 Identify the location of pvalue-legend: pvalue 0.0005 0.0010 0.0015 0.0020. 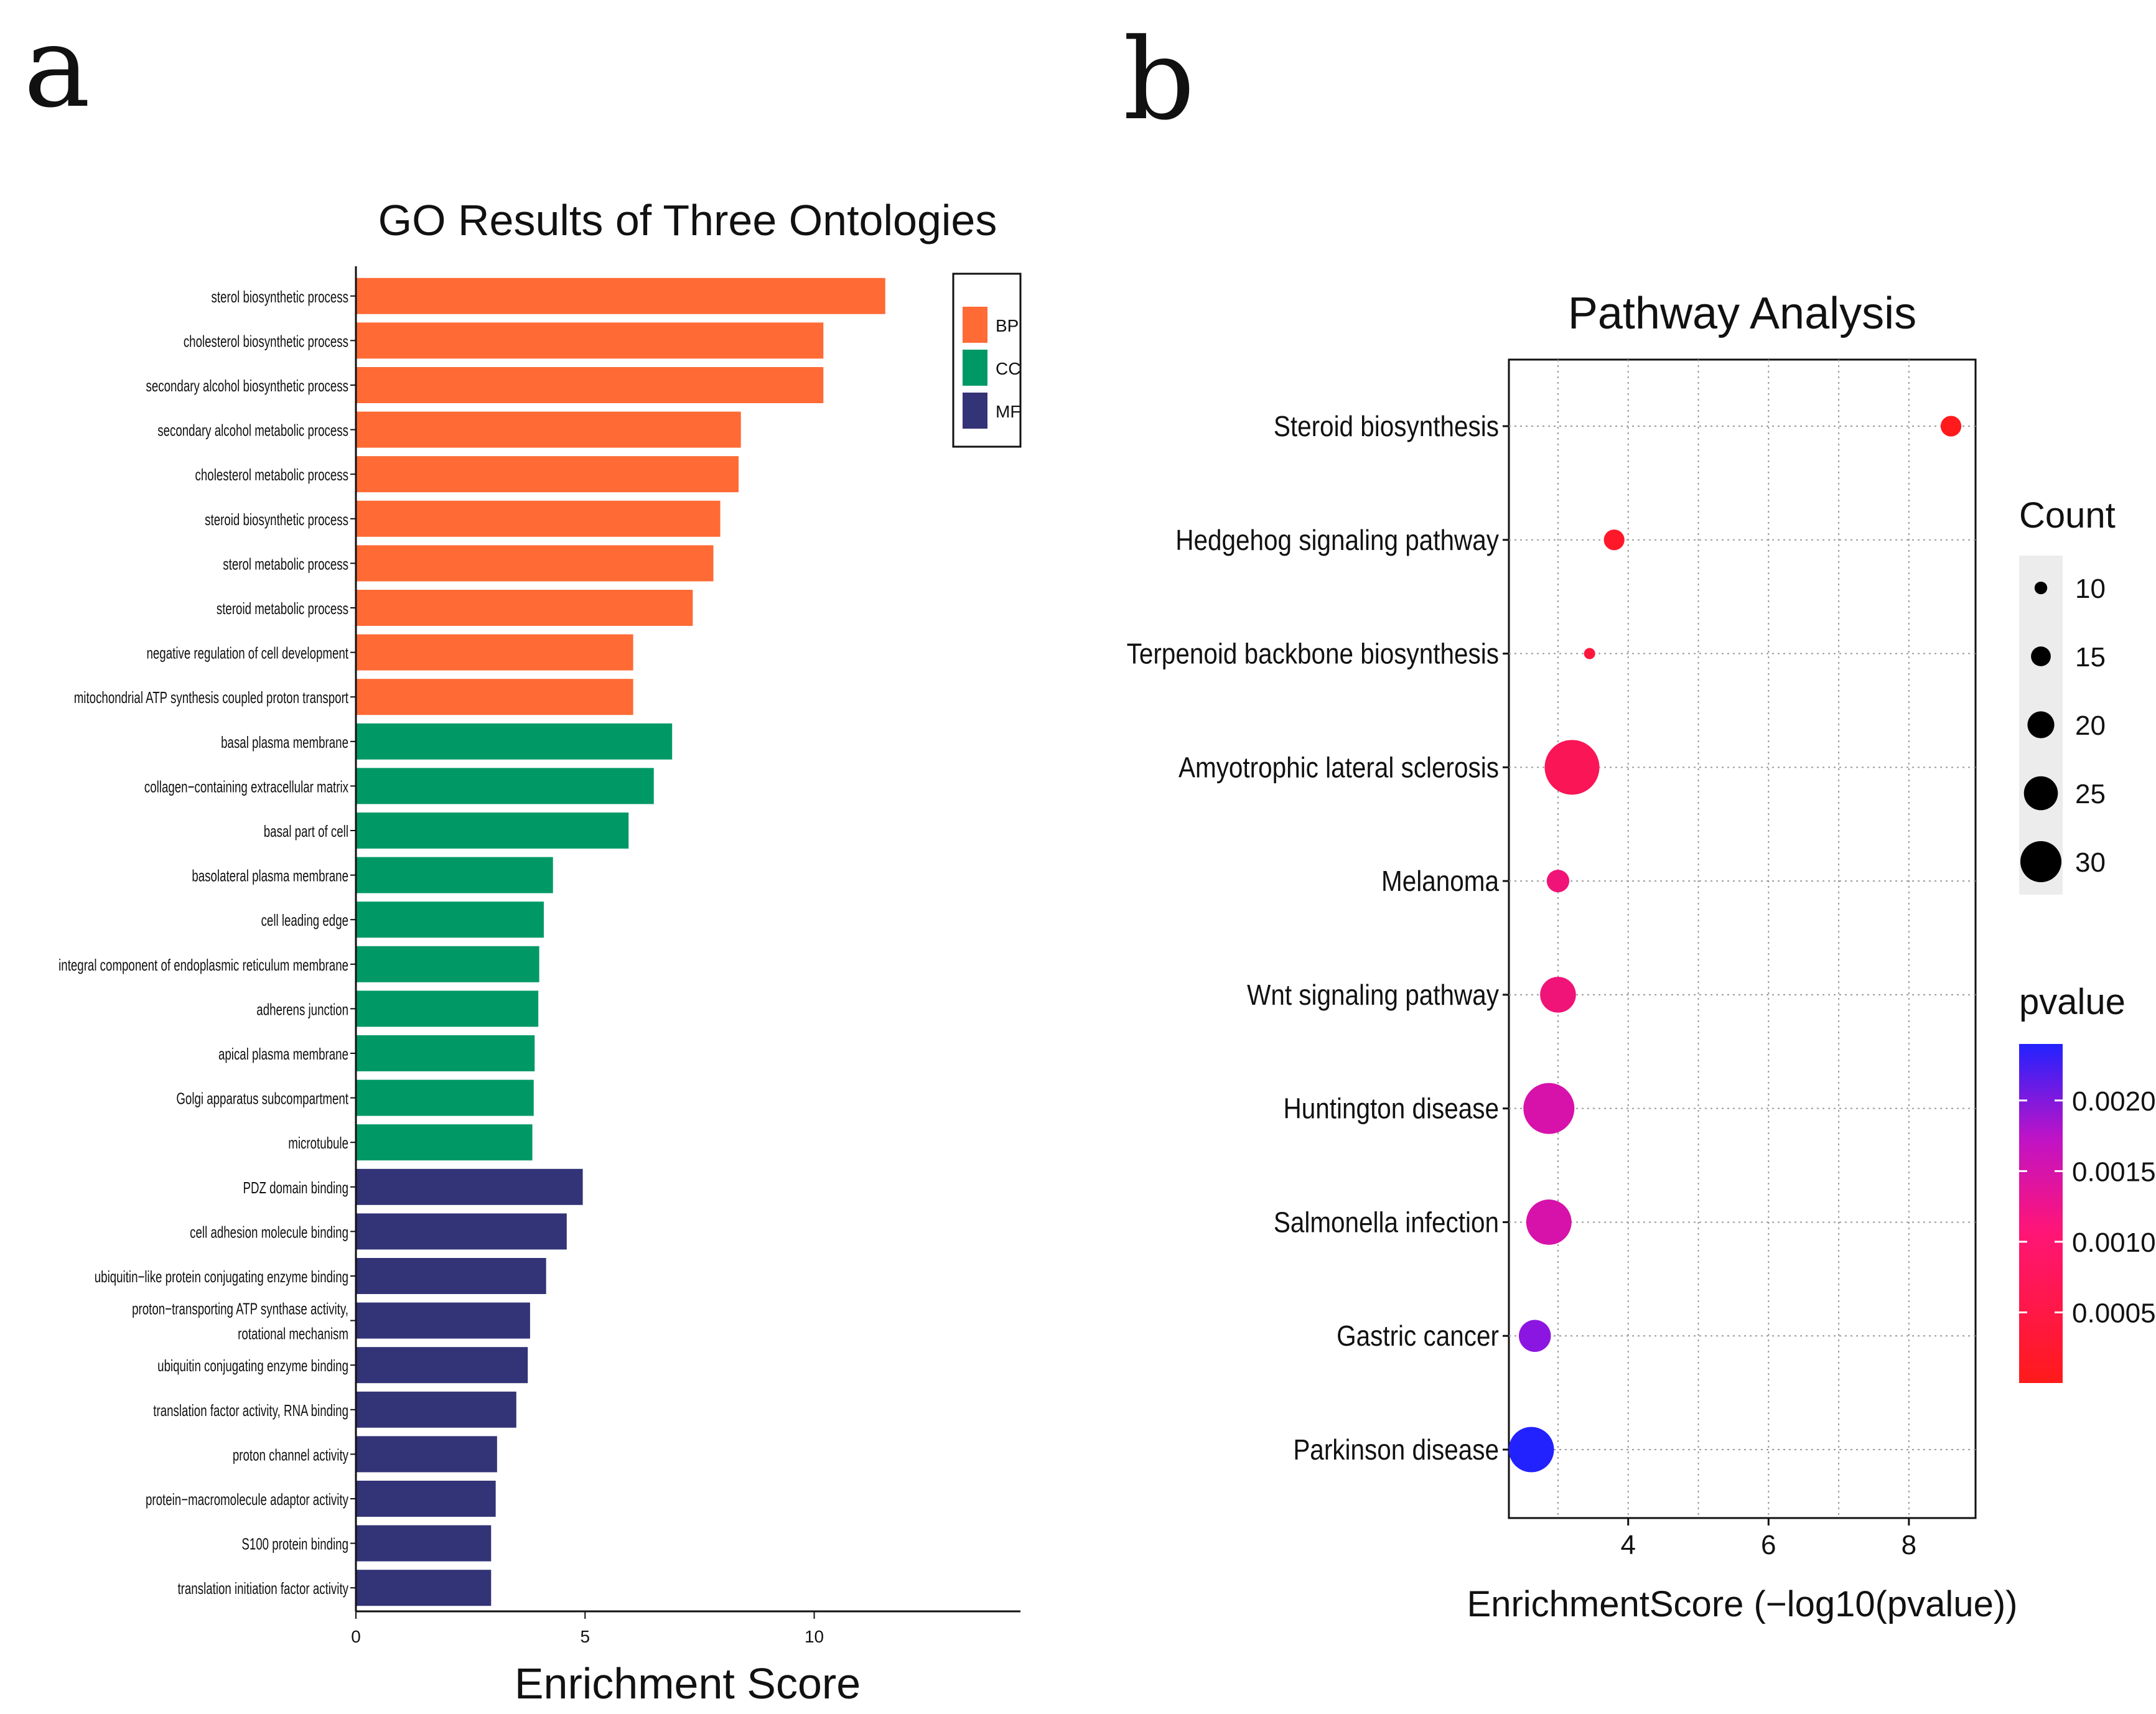
(2087, 1182).